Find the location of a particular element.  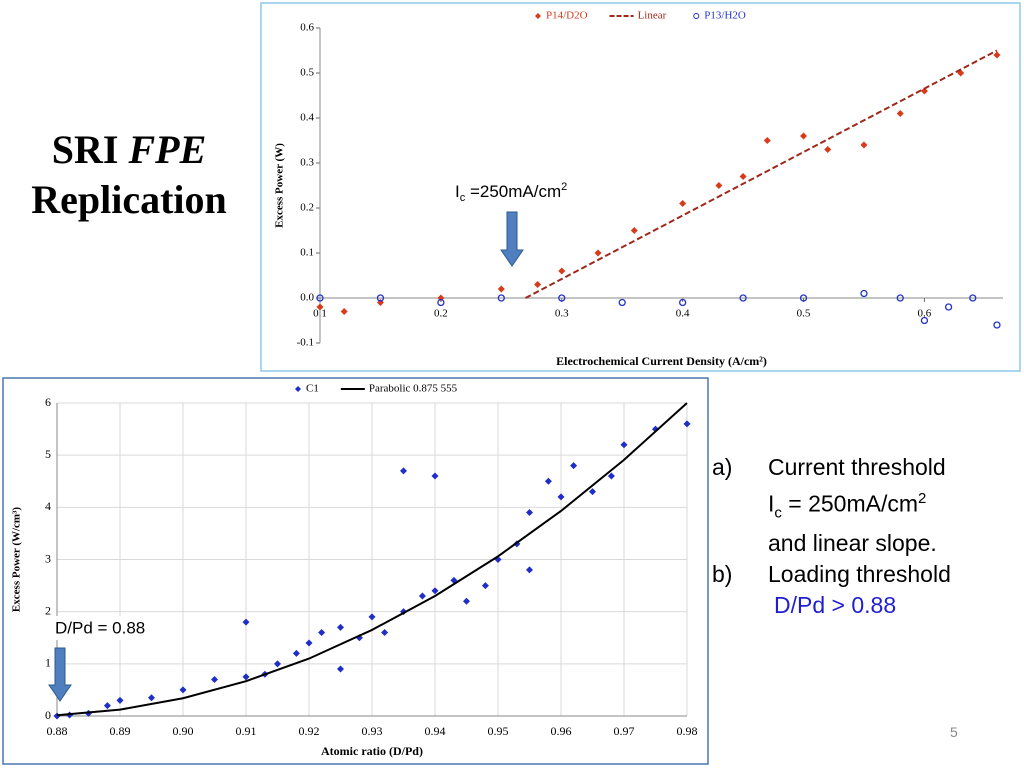

note: and linear slope. is located at coordinates (867, 543).